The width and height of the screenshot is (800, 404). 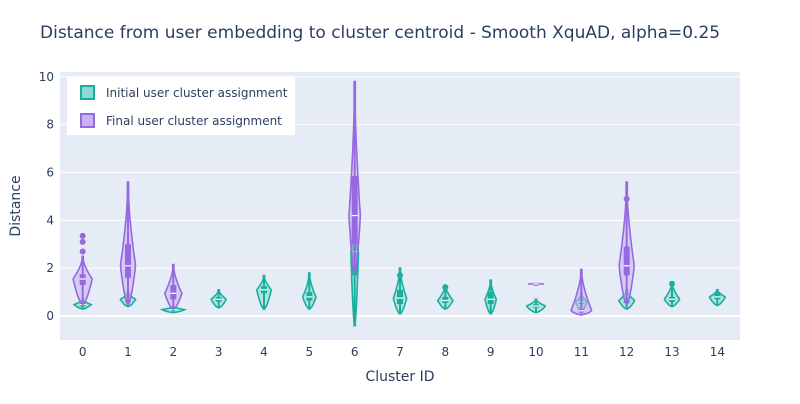 I want to click on x-tick-label: 10, so click(x=535, y=352).